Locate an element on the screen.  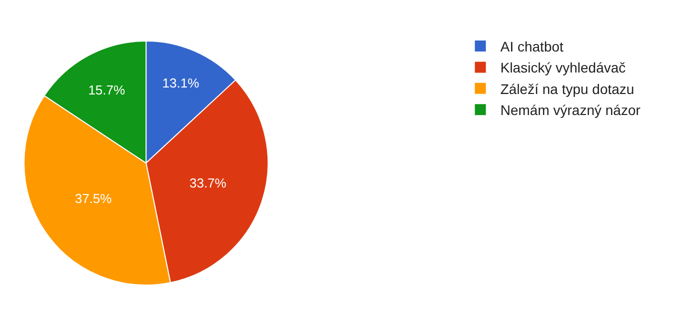
legend-label: Záleží na typu dotazu is located at coordinates (567, 88).